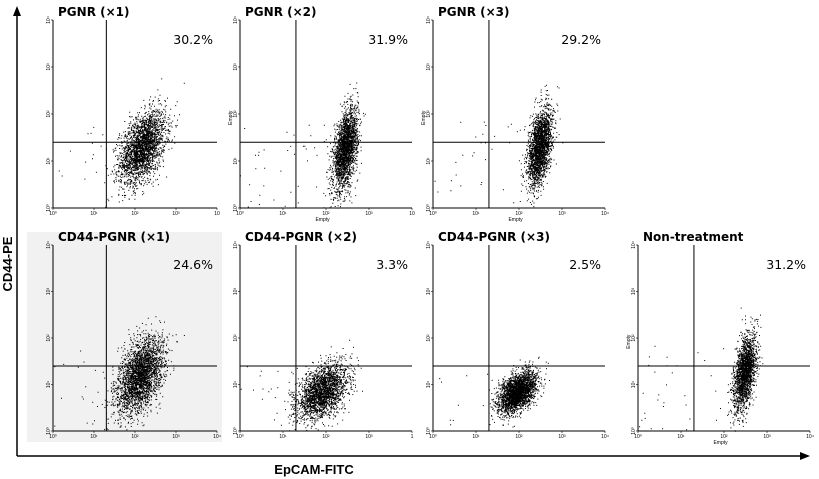  What do you see at coordinates (786, 264) in the screenshot?
I see `quadrant-percent: 31.2%` at bounding box center [786, 264].